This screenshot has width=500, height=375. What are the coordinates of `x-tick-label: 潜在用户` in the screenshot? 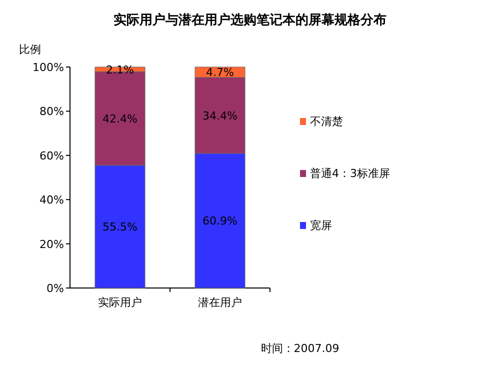 It's located at (220, 302).